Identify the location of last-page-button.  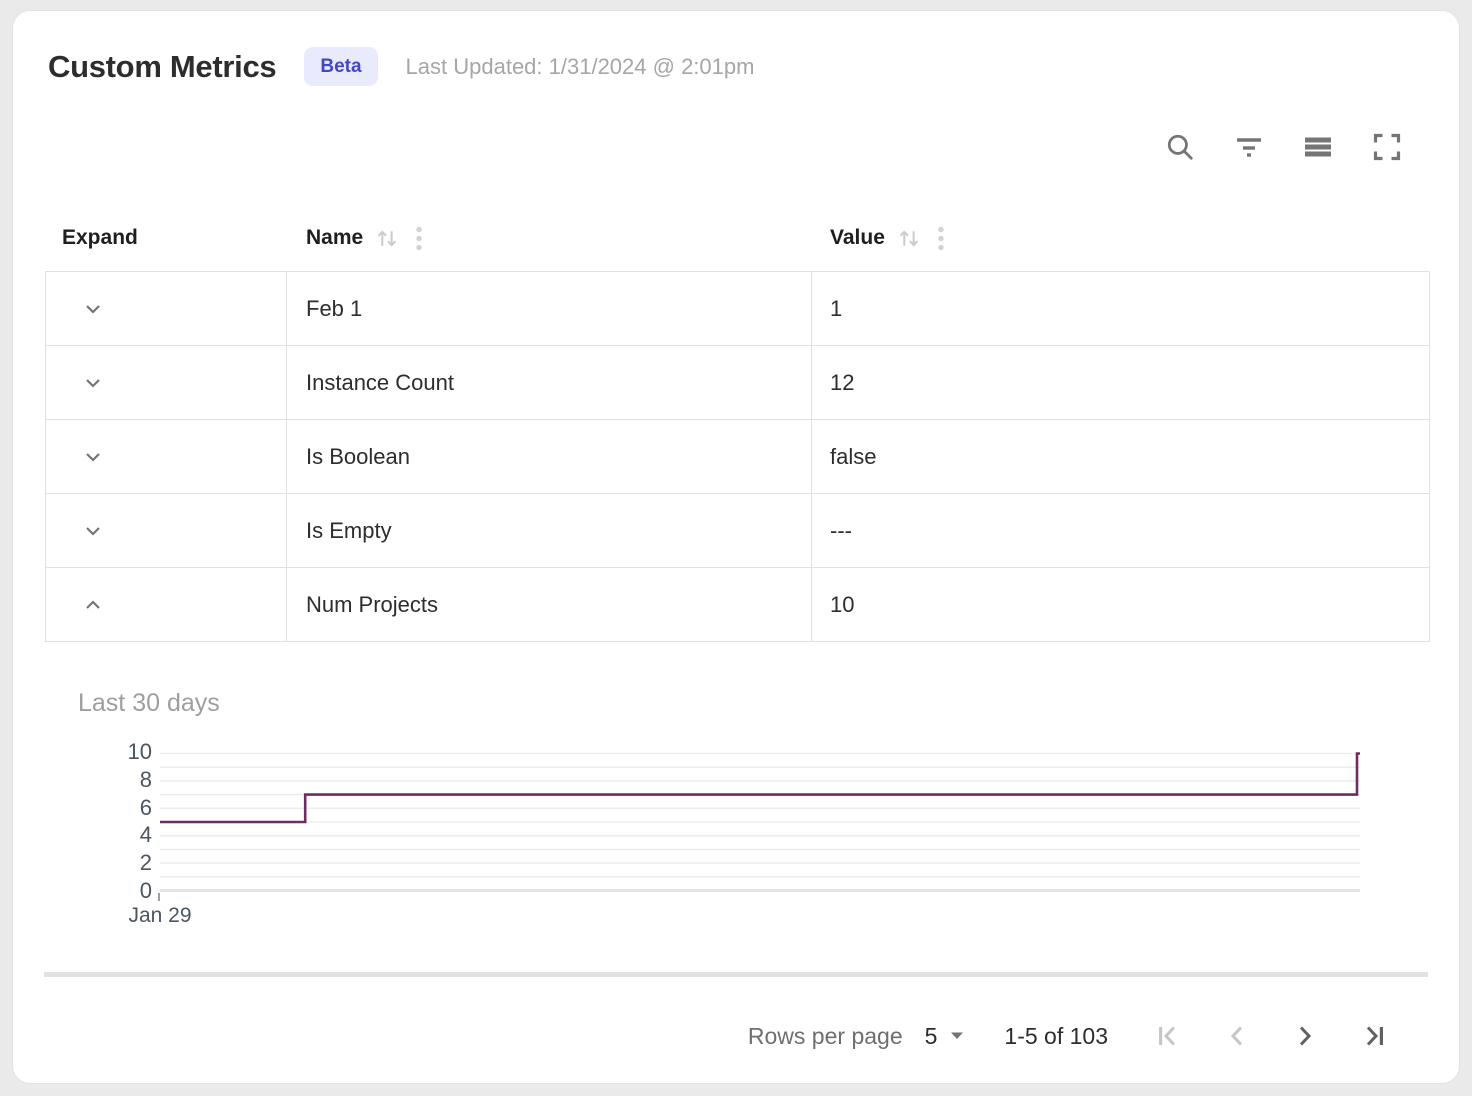
(1373, 1036).